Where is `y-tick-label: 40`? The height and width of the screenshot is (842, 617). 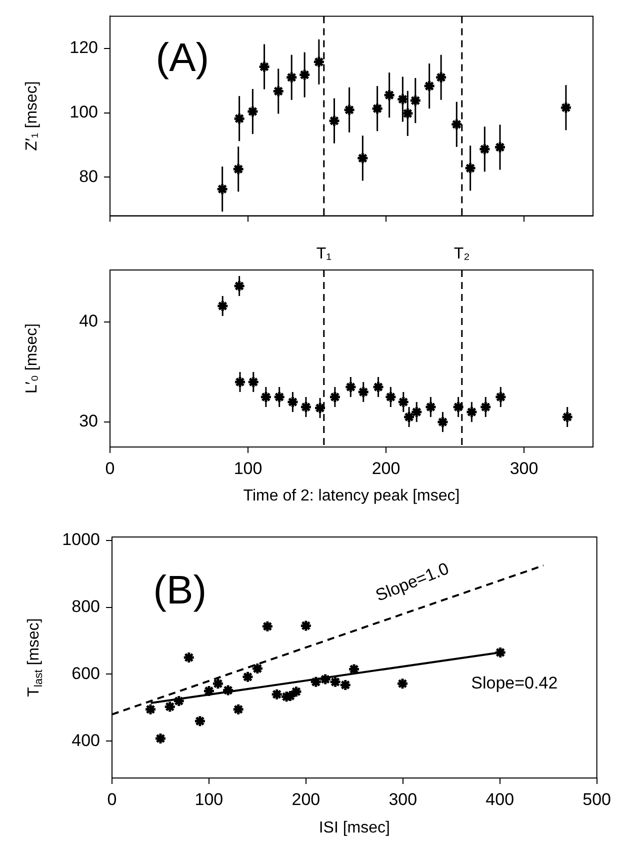
y-tick-label: 40 is located at coordinates (88, 321).